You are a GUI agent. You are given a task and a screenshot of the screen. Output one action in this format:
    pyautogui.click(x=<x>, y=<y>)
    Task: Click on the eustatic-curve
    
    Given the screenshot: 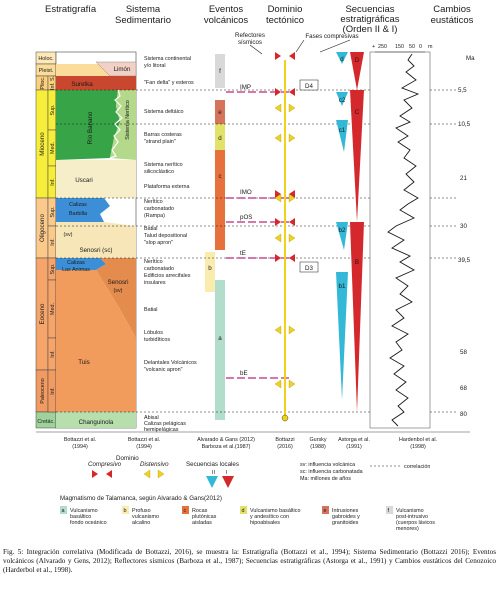 What is the action you would take?
    pyautogui.click(x=403, y=240)
    